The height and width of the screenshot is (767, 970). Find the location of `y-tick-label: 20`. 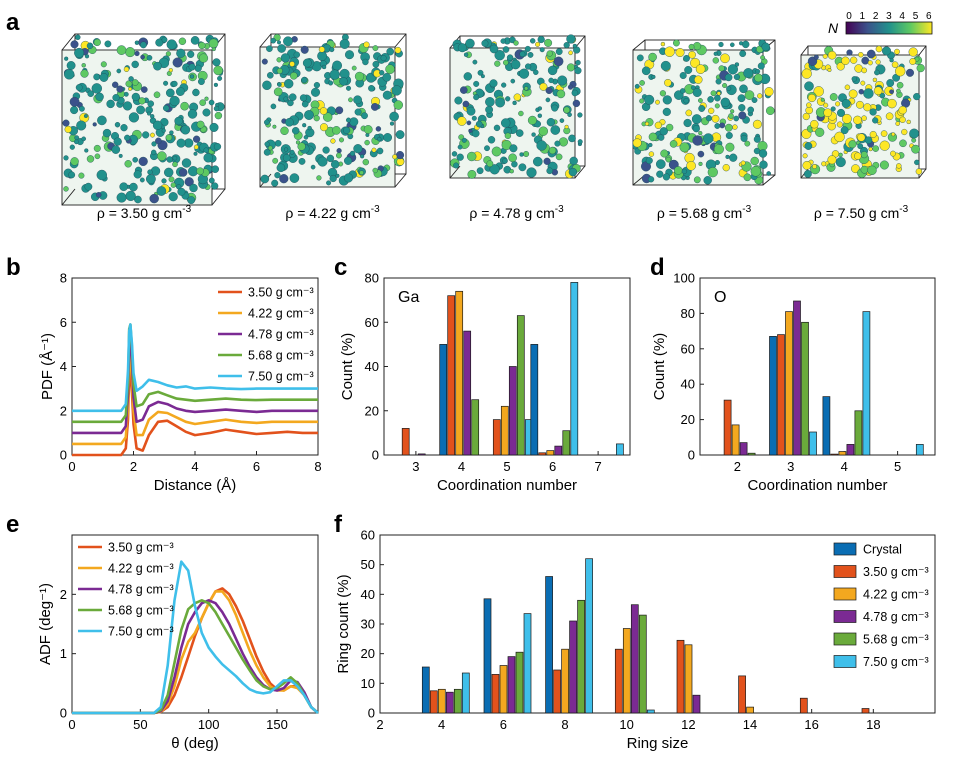

y-tick-label: 20 is located at coordinates (688, 419).